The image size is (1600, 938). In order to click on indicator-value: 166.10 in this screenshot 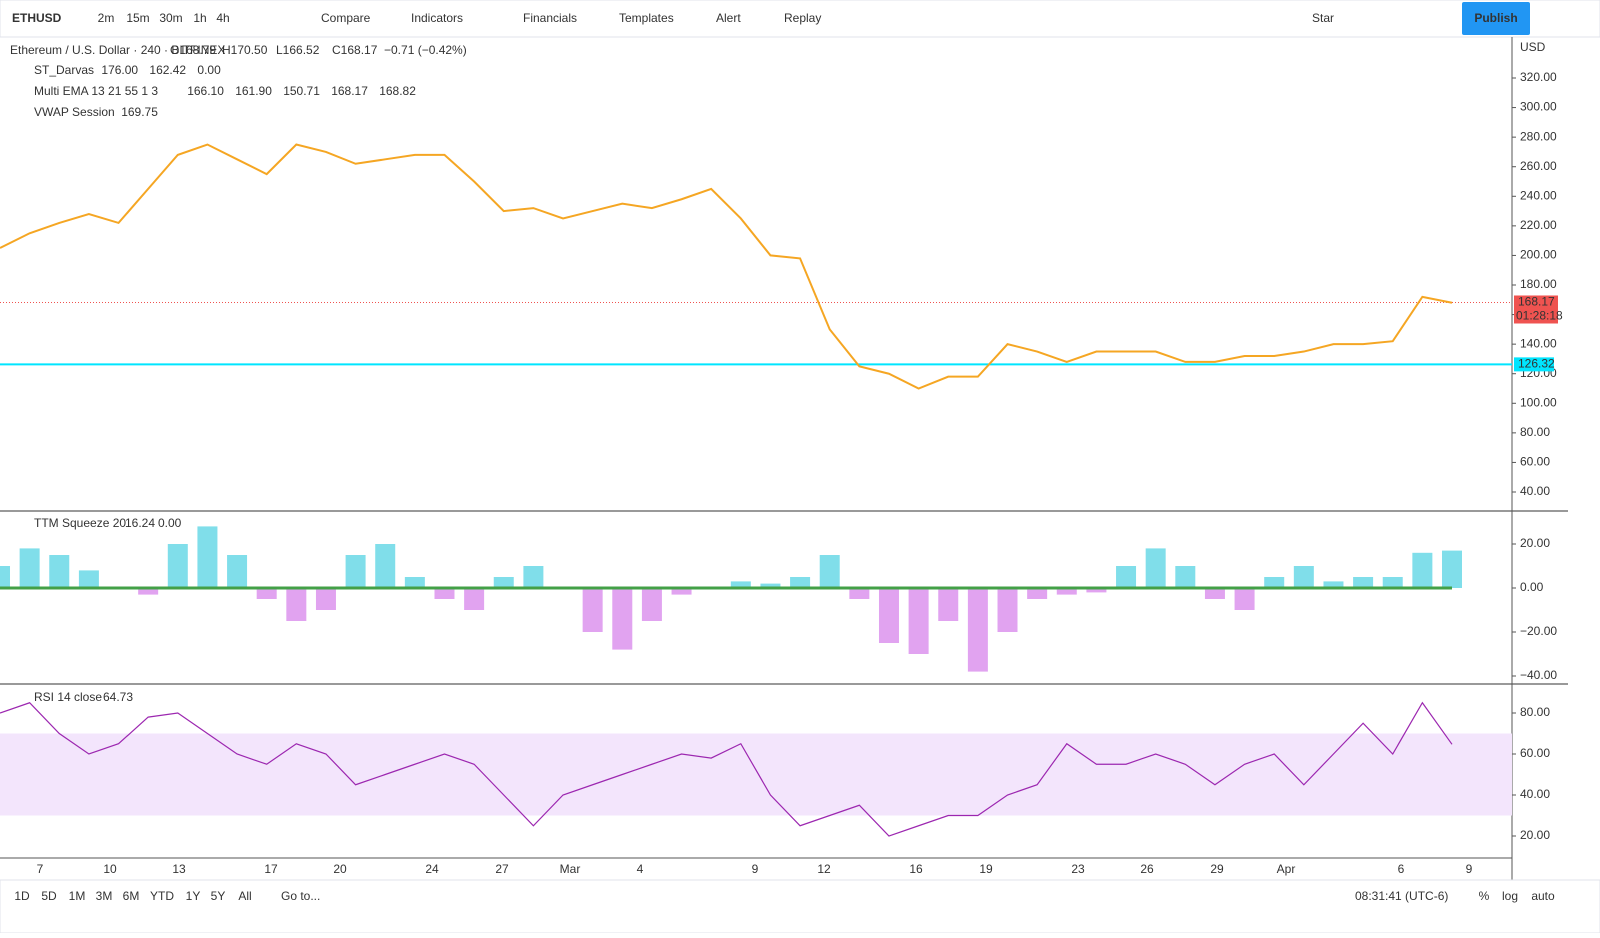, I will do `click(205, 91)`.